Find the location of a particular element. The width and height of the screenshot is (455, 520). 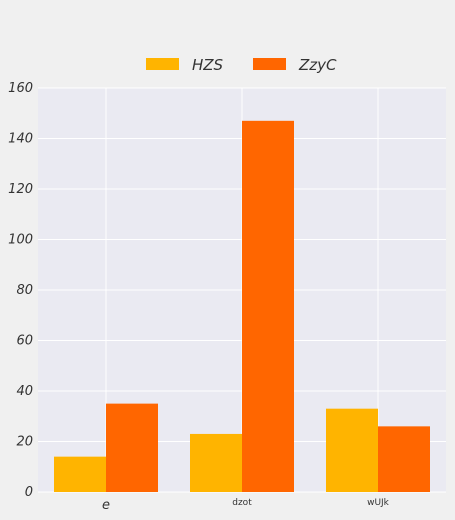

x-tick-label: wUJk is located at coordinates (378, 503).